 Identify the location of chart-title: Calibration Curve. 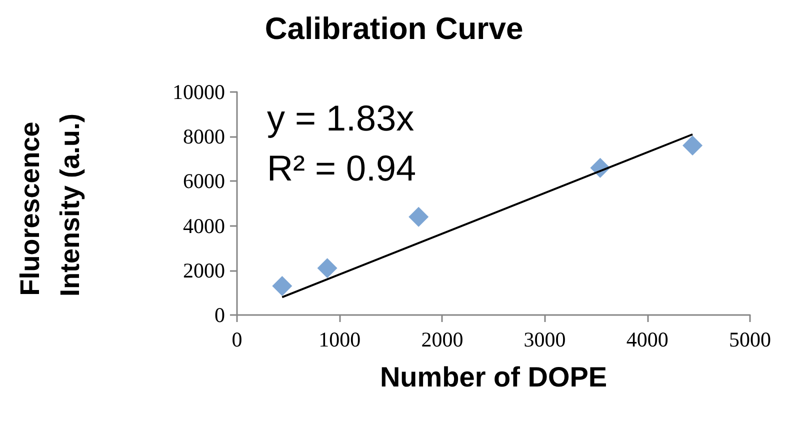
(394, 28).